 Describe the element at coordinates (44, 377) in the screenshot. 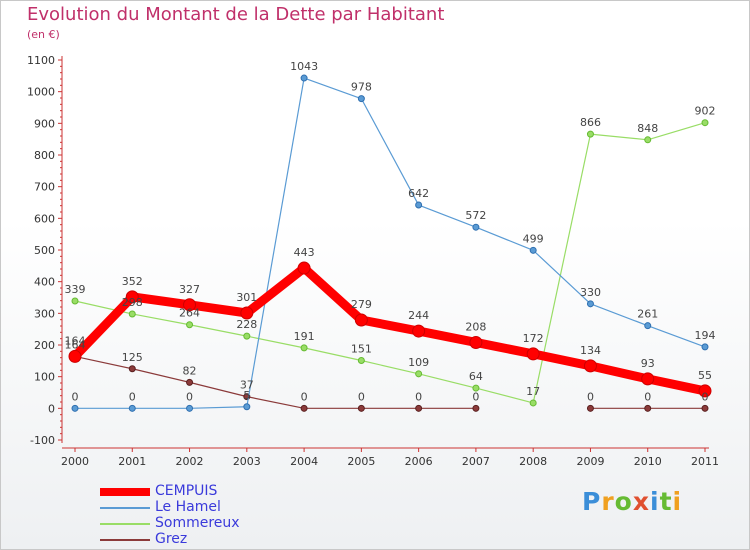

I see `y-tick-label: 100` at that location.